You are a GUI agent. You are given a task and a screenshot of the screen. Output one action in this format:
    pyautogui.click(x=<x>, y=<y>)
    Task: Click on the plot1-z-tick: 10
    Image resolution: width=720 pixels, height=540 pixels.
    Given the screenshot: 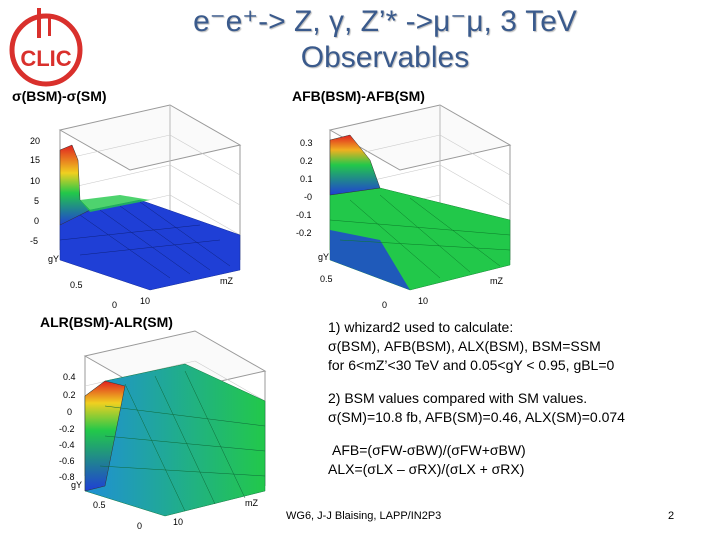 What is the action you would take?
    pyautogui.click(x=35, y=181)
    